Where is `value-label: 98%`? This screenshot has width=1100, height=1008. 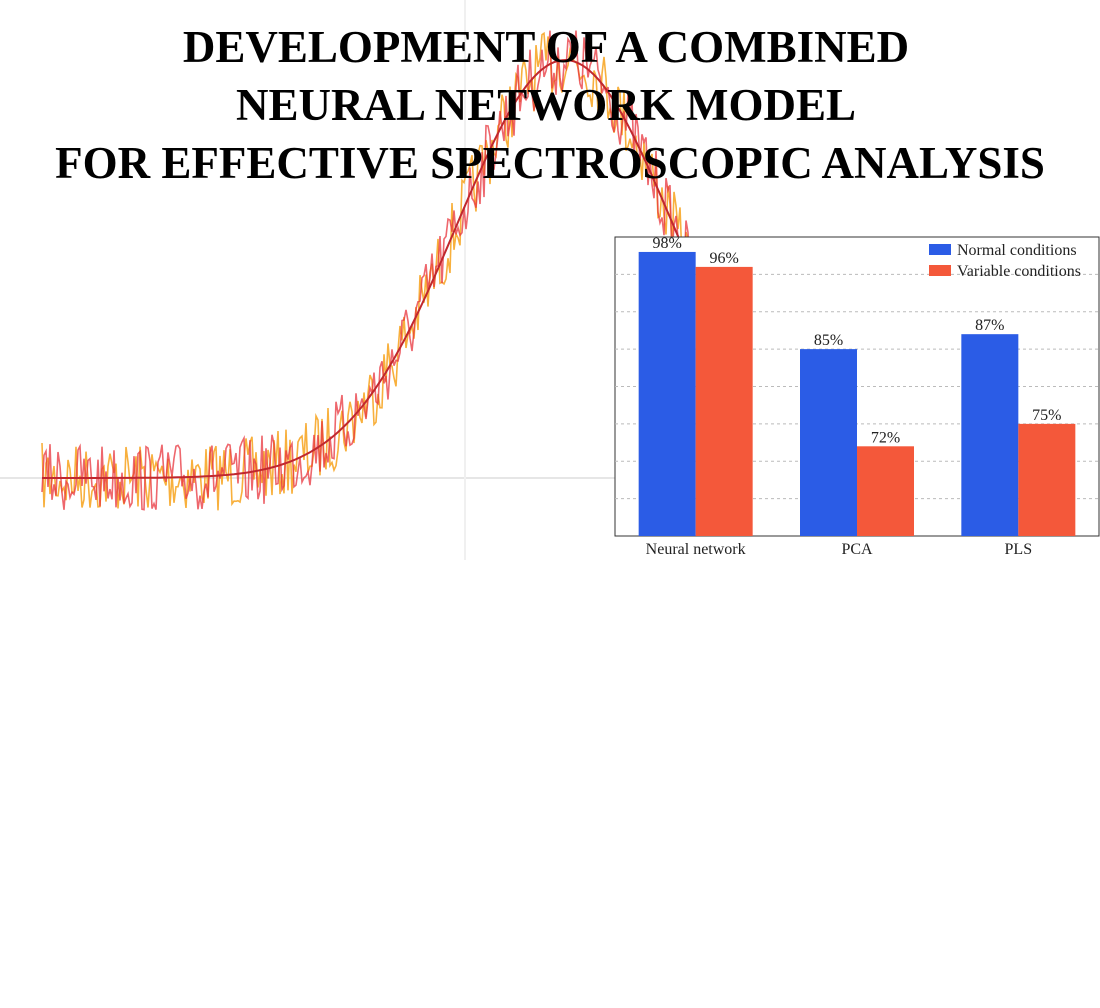
value-label: 98% is located at coordinates (667, 243).